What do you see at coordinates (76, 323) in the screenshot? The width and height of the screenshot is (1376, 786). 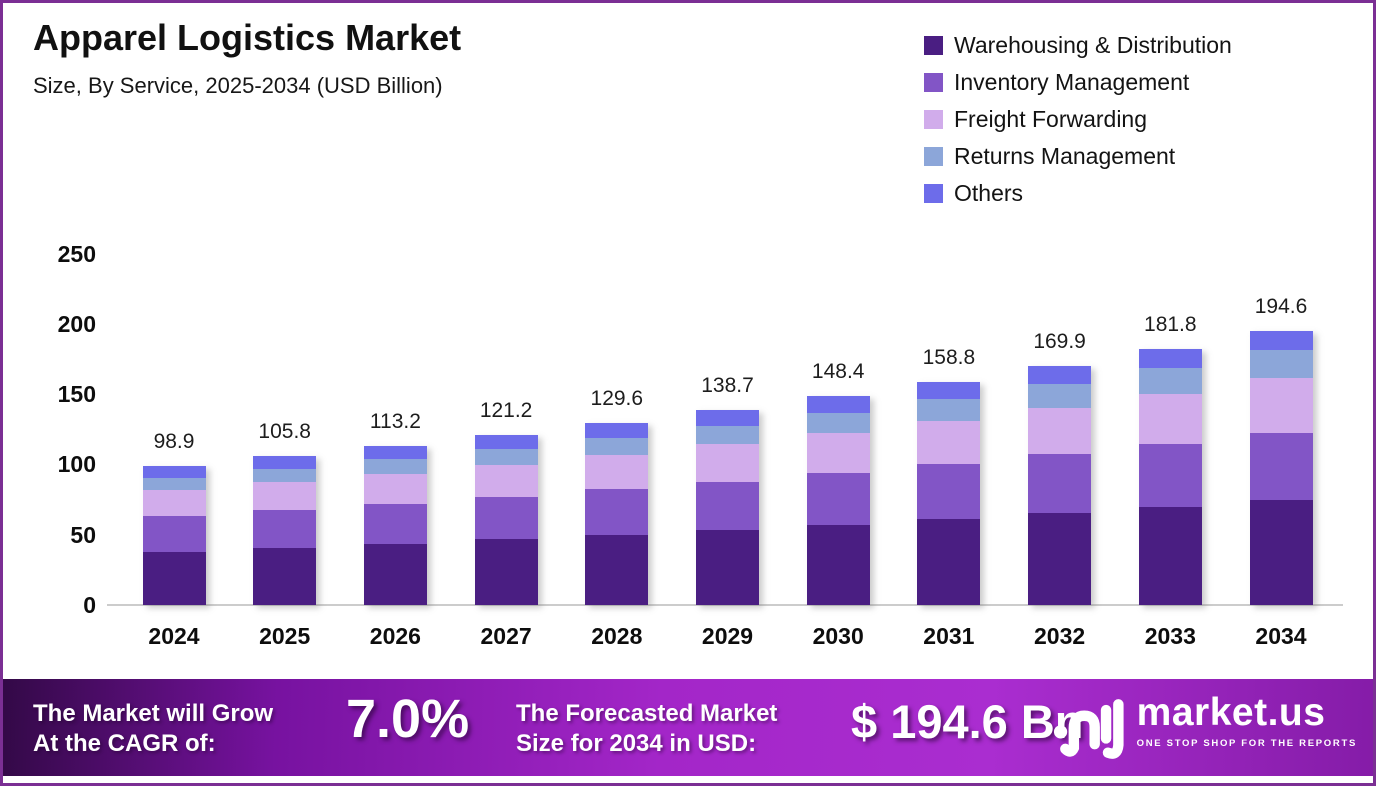 I see `y-axis-tick-label: 200` at bounding box center [76, 323].